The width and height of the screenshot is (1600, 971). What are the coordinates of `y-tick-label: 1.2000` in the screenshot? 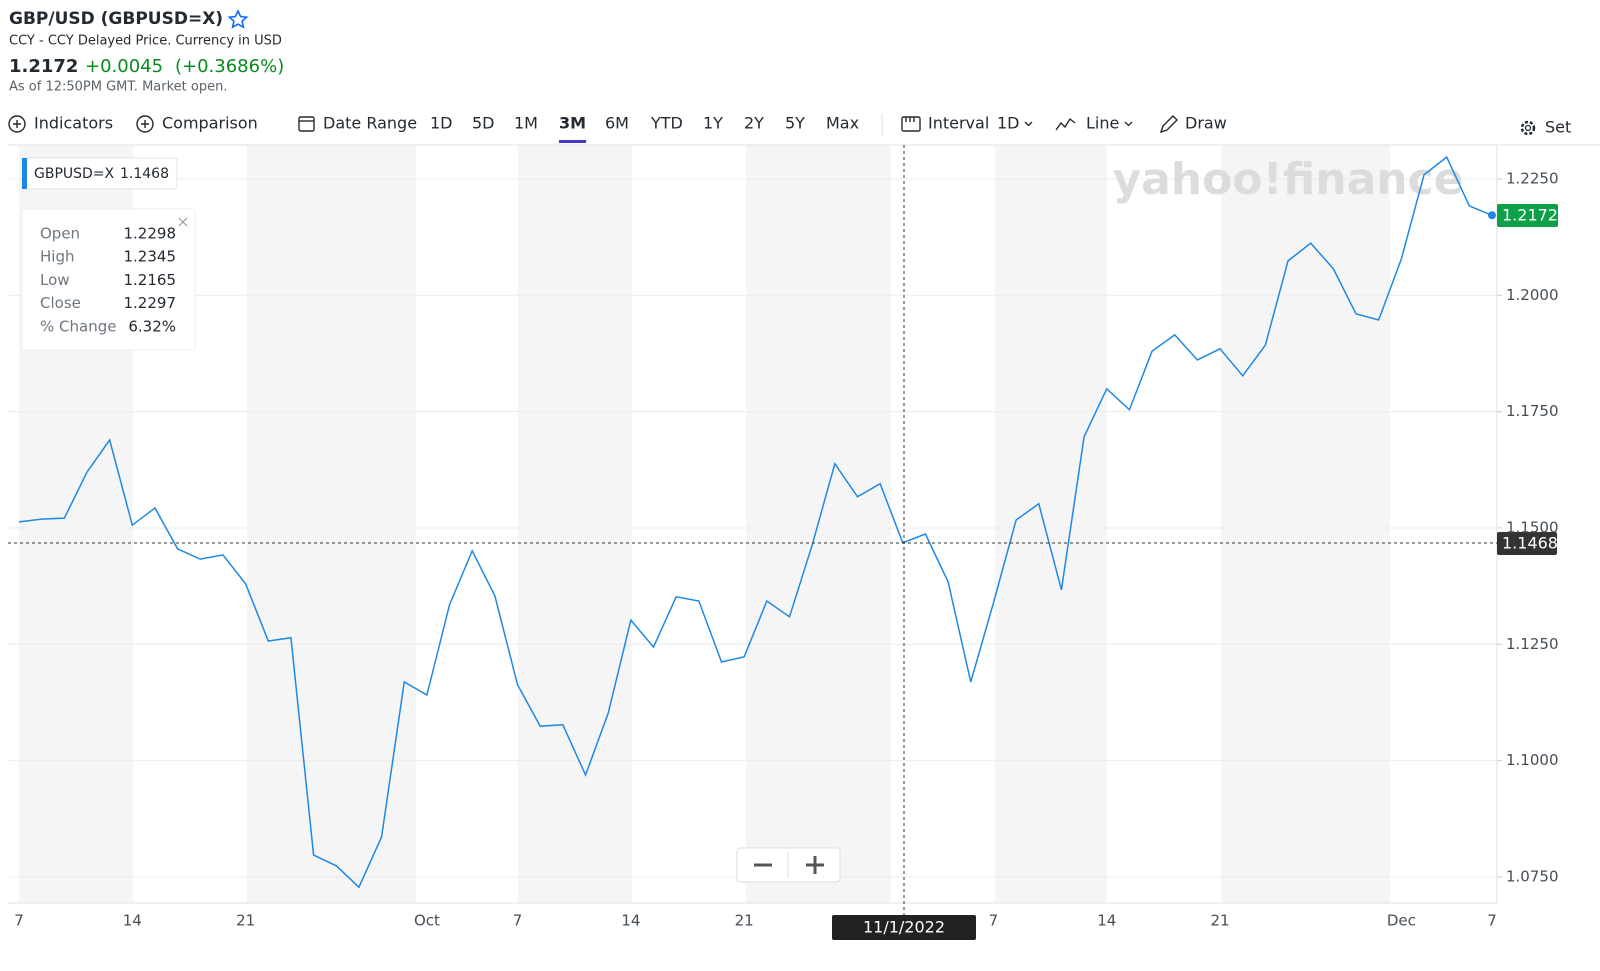 It's located at (1532, 295).